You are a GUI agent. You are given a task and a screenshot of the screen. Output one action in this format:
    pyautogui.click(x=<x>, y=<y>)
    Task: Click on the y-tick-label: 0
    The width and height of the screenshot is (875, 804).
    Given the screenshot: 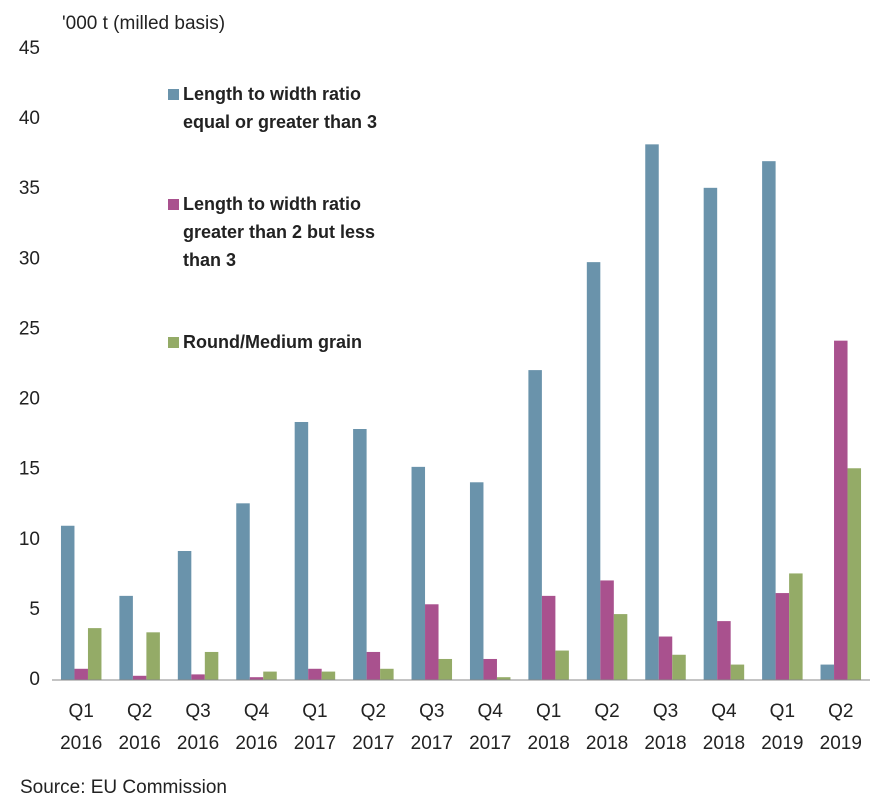 What is the action you would take?
    pyautogui.click(x=34, y=679)
    